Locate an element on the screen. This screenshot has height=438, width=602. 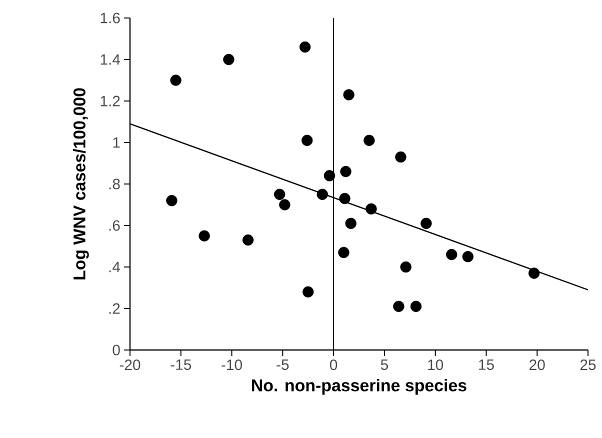
x-tick-label: 20 is located at coordinates (537, 365).